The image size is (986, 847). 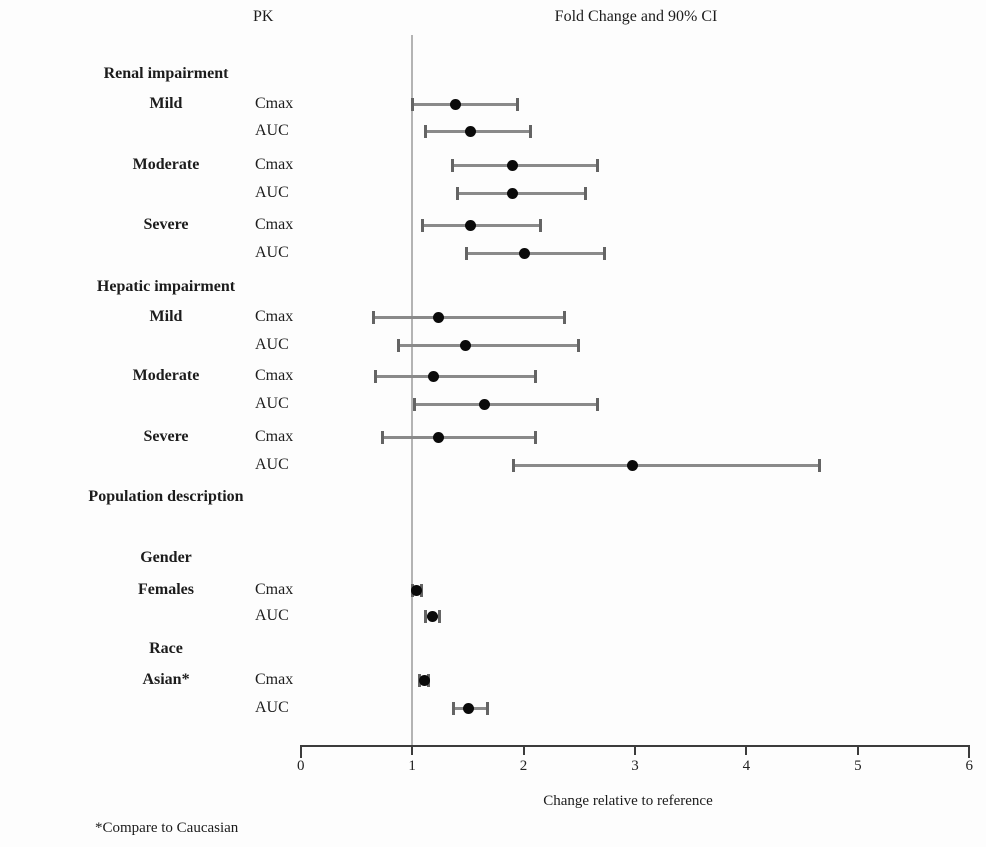 I want to click on x-axis-tick-label: 3, so click(x=635, y=766).